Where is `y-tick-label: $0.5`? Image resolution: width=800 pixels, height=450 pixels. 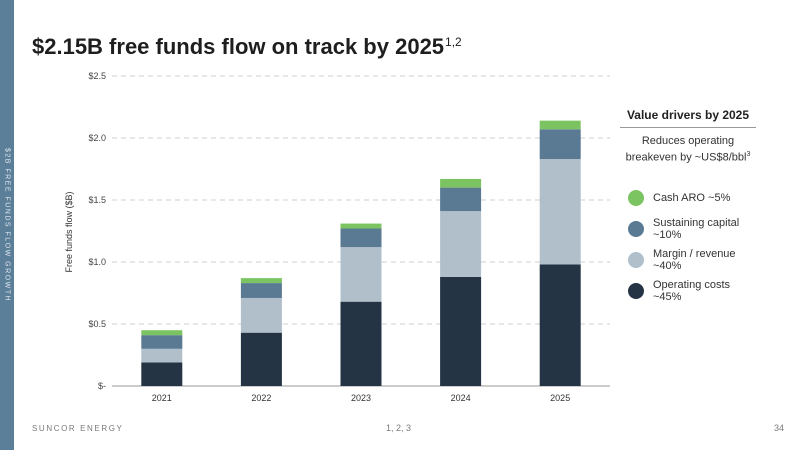 y-tick-label: $0.5 is located at coordinates (97, 324).